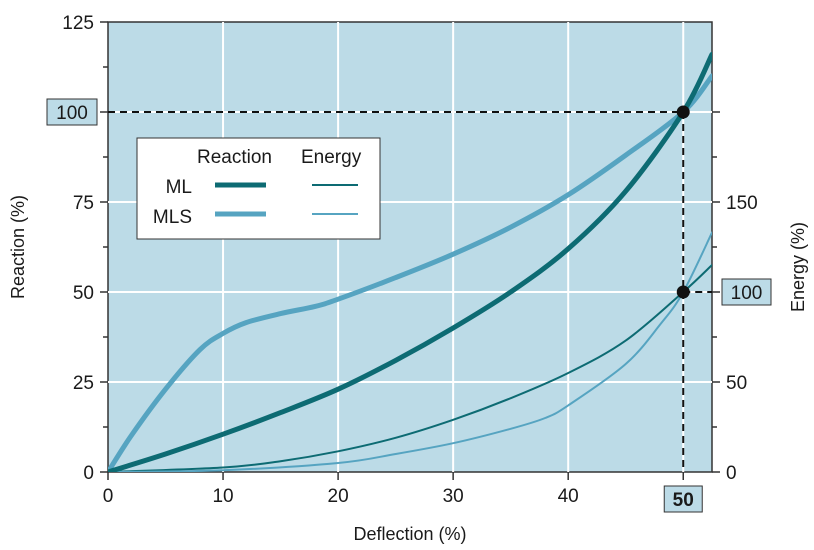  What do you see at coordinates (88, 473) in the screenshot?
I see `y-tick-label: 0` at bounding box center [88, 473].